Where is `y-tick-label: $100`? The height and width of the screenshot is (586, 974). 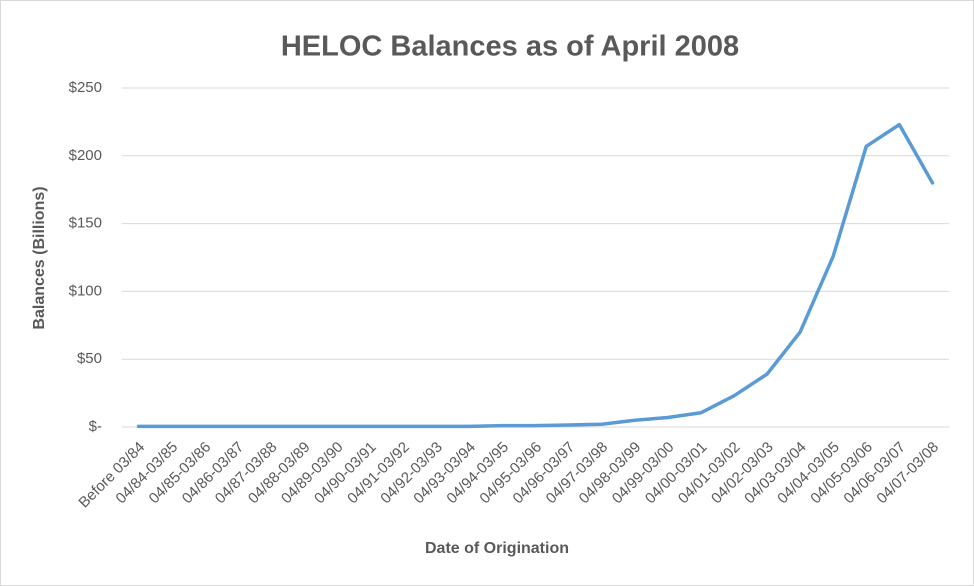 y-tick-label: $100 is located at coordinates (85, 290).